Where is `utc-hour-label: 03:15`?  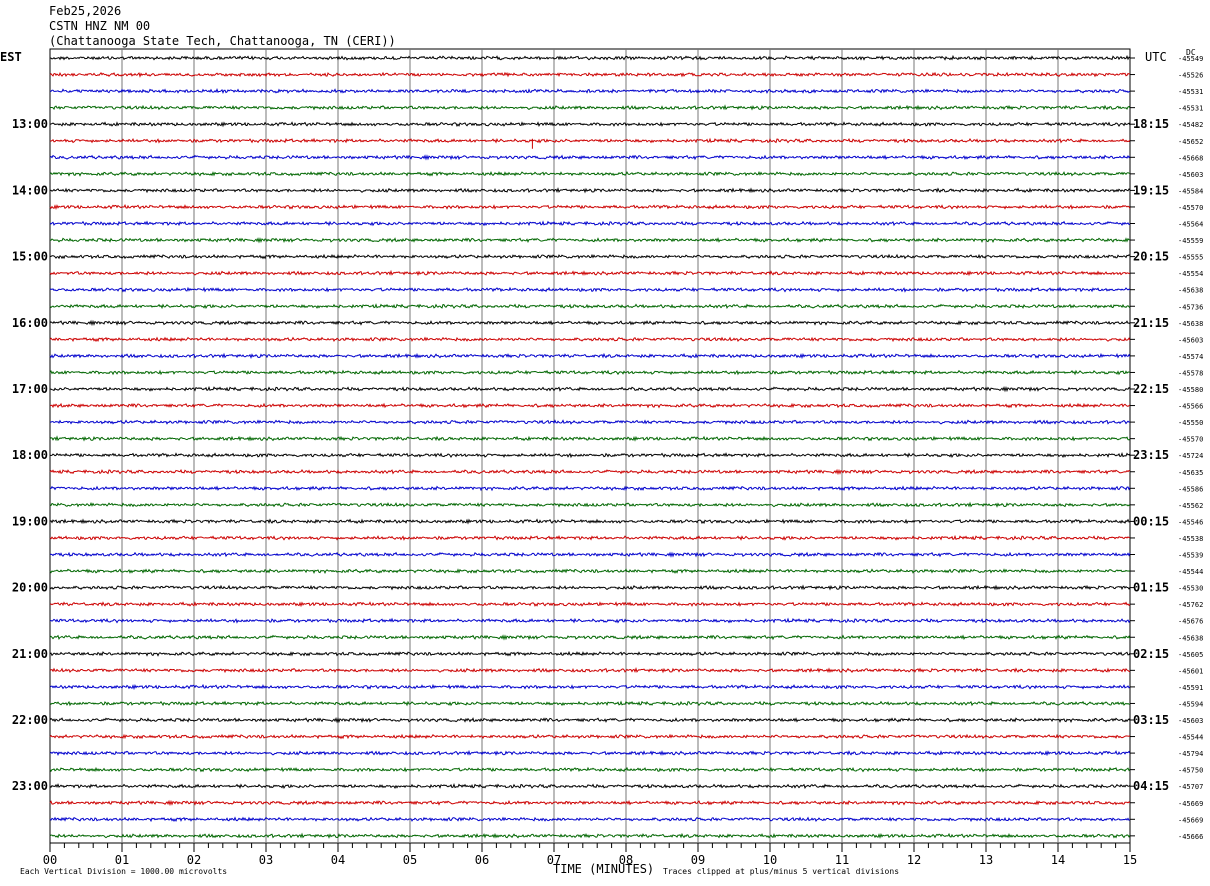 utc-hour-label: 03:15 is located at coordinates (1151, 720).